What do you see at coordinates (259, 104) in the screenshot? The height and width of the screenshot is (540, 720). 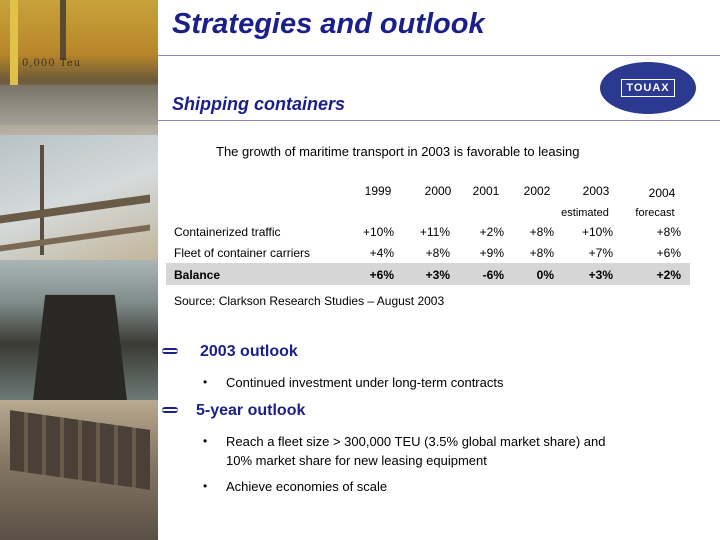 I see `section-subtitle: Shipping containers` at bounding box center [259, 104].